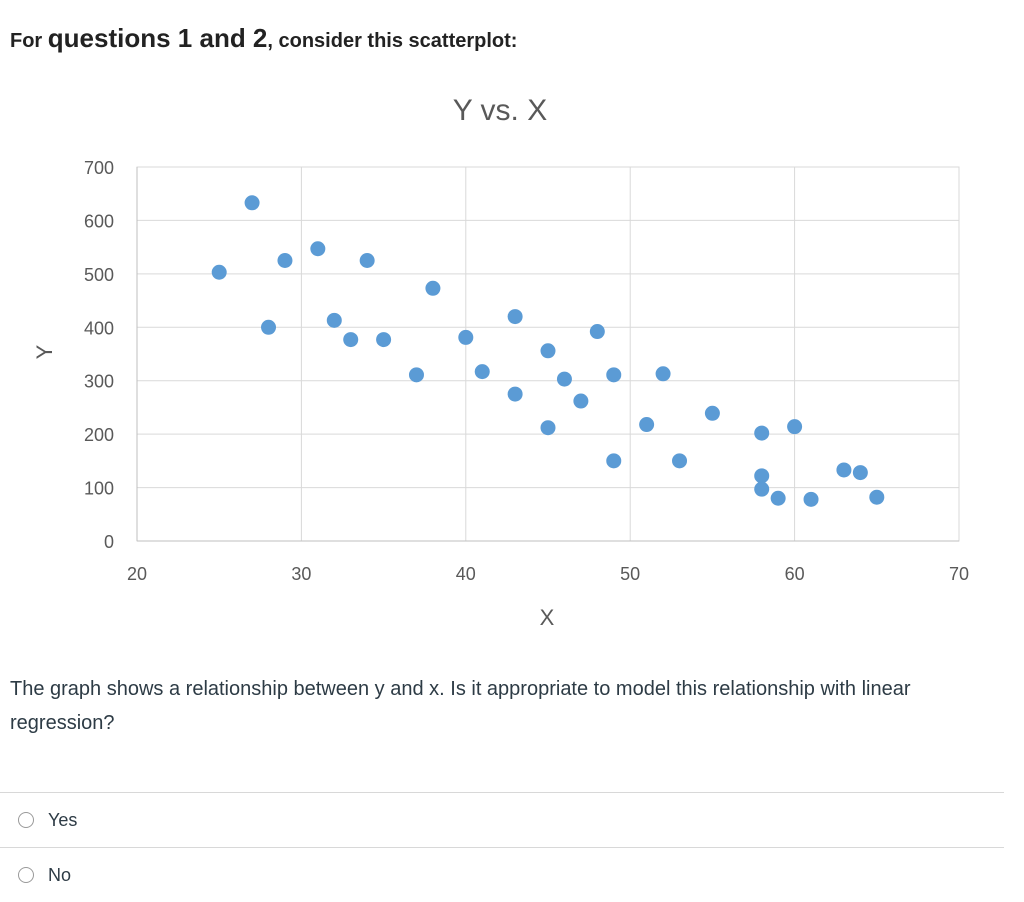 The width and height of the screenshot is (1024, 902). What do you see at coordinates (547, 617) in the screenshot?
I see `x-axis-label: X` at bounding box center [547, 617].